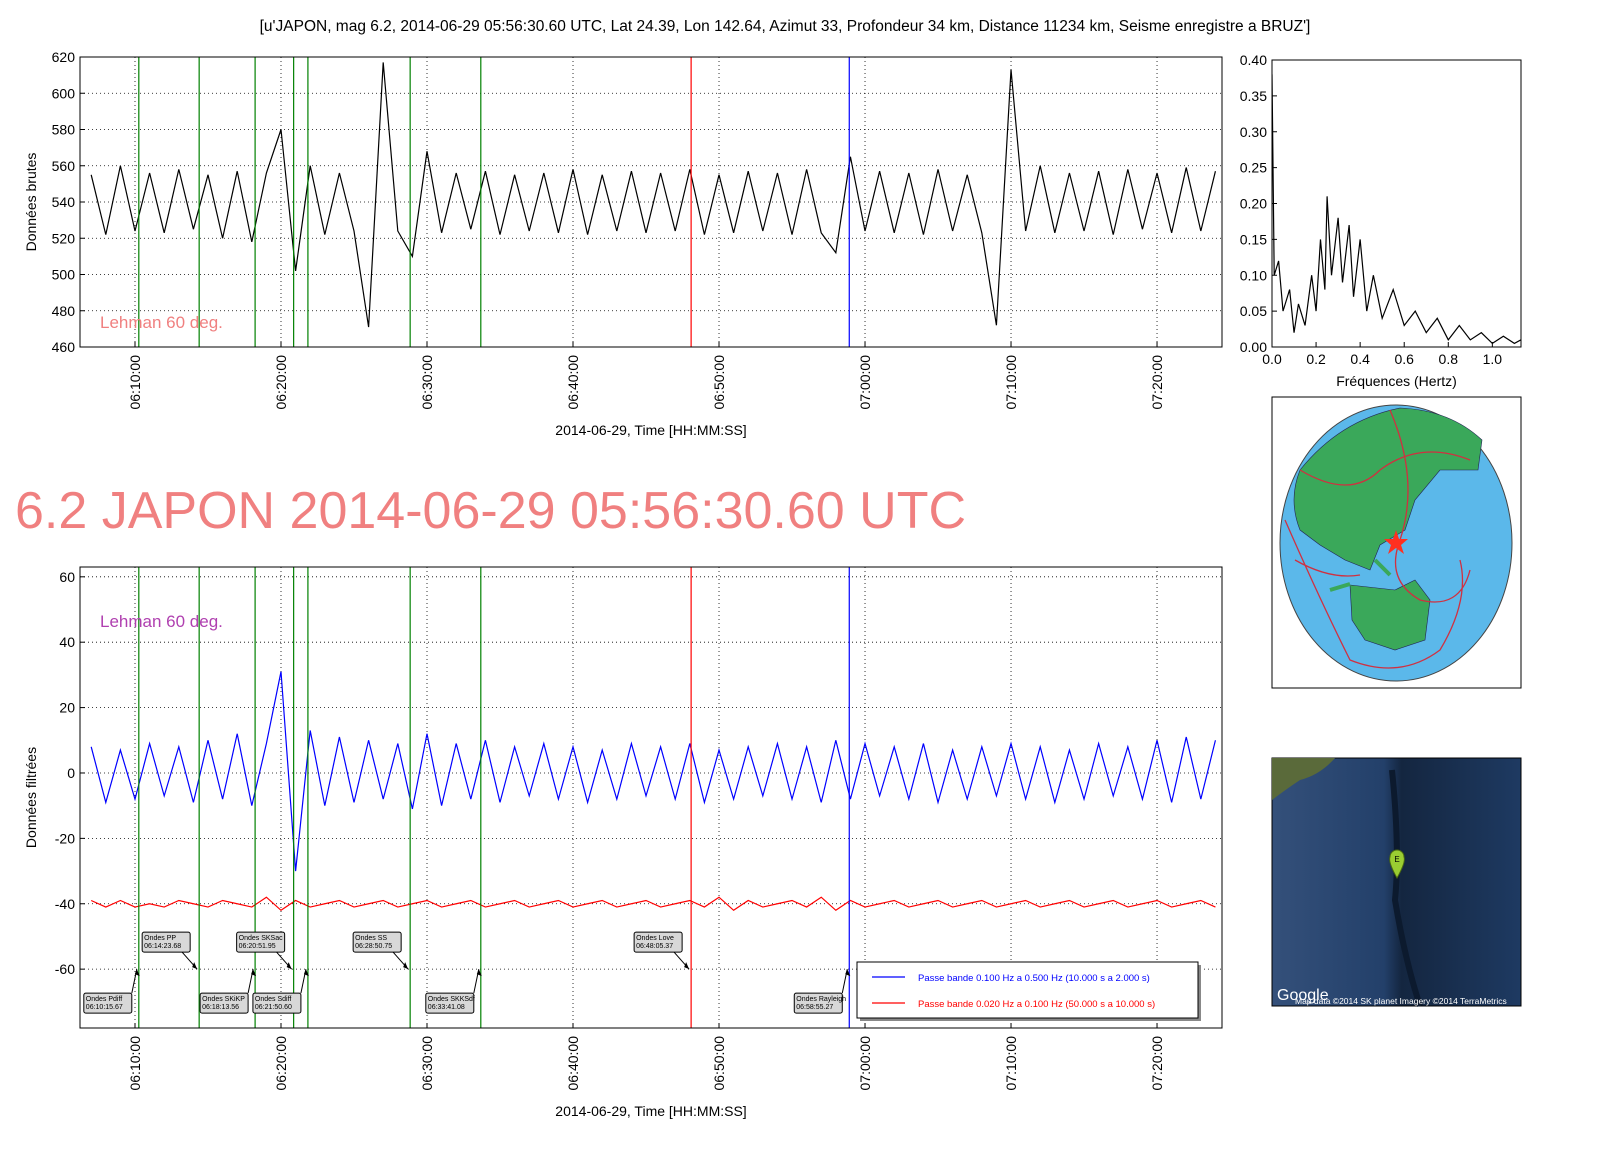 The image size is (1600, 1165). I want to click on phase-name: Ondes Pdiff, so click(104, 999).